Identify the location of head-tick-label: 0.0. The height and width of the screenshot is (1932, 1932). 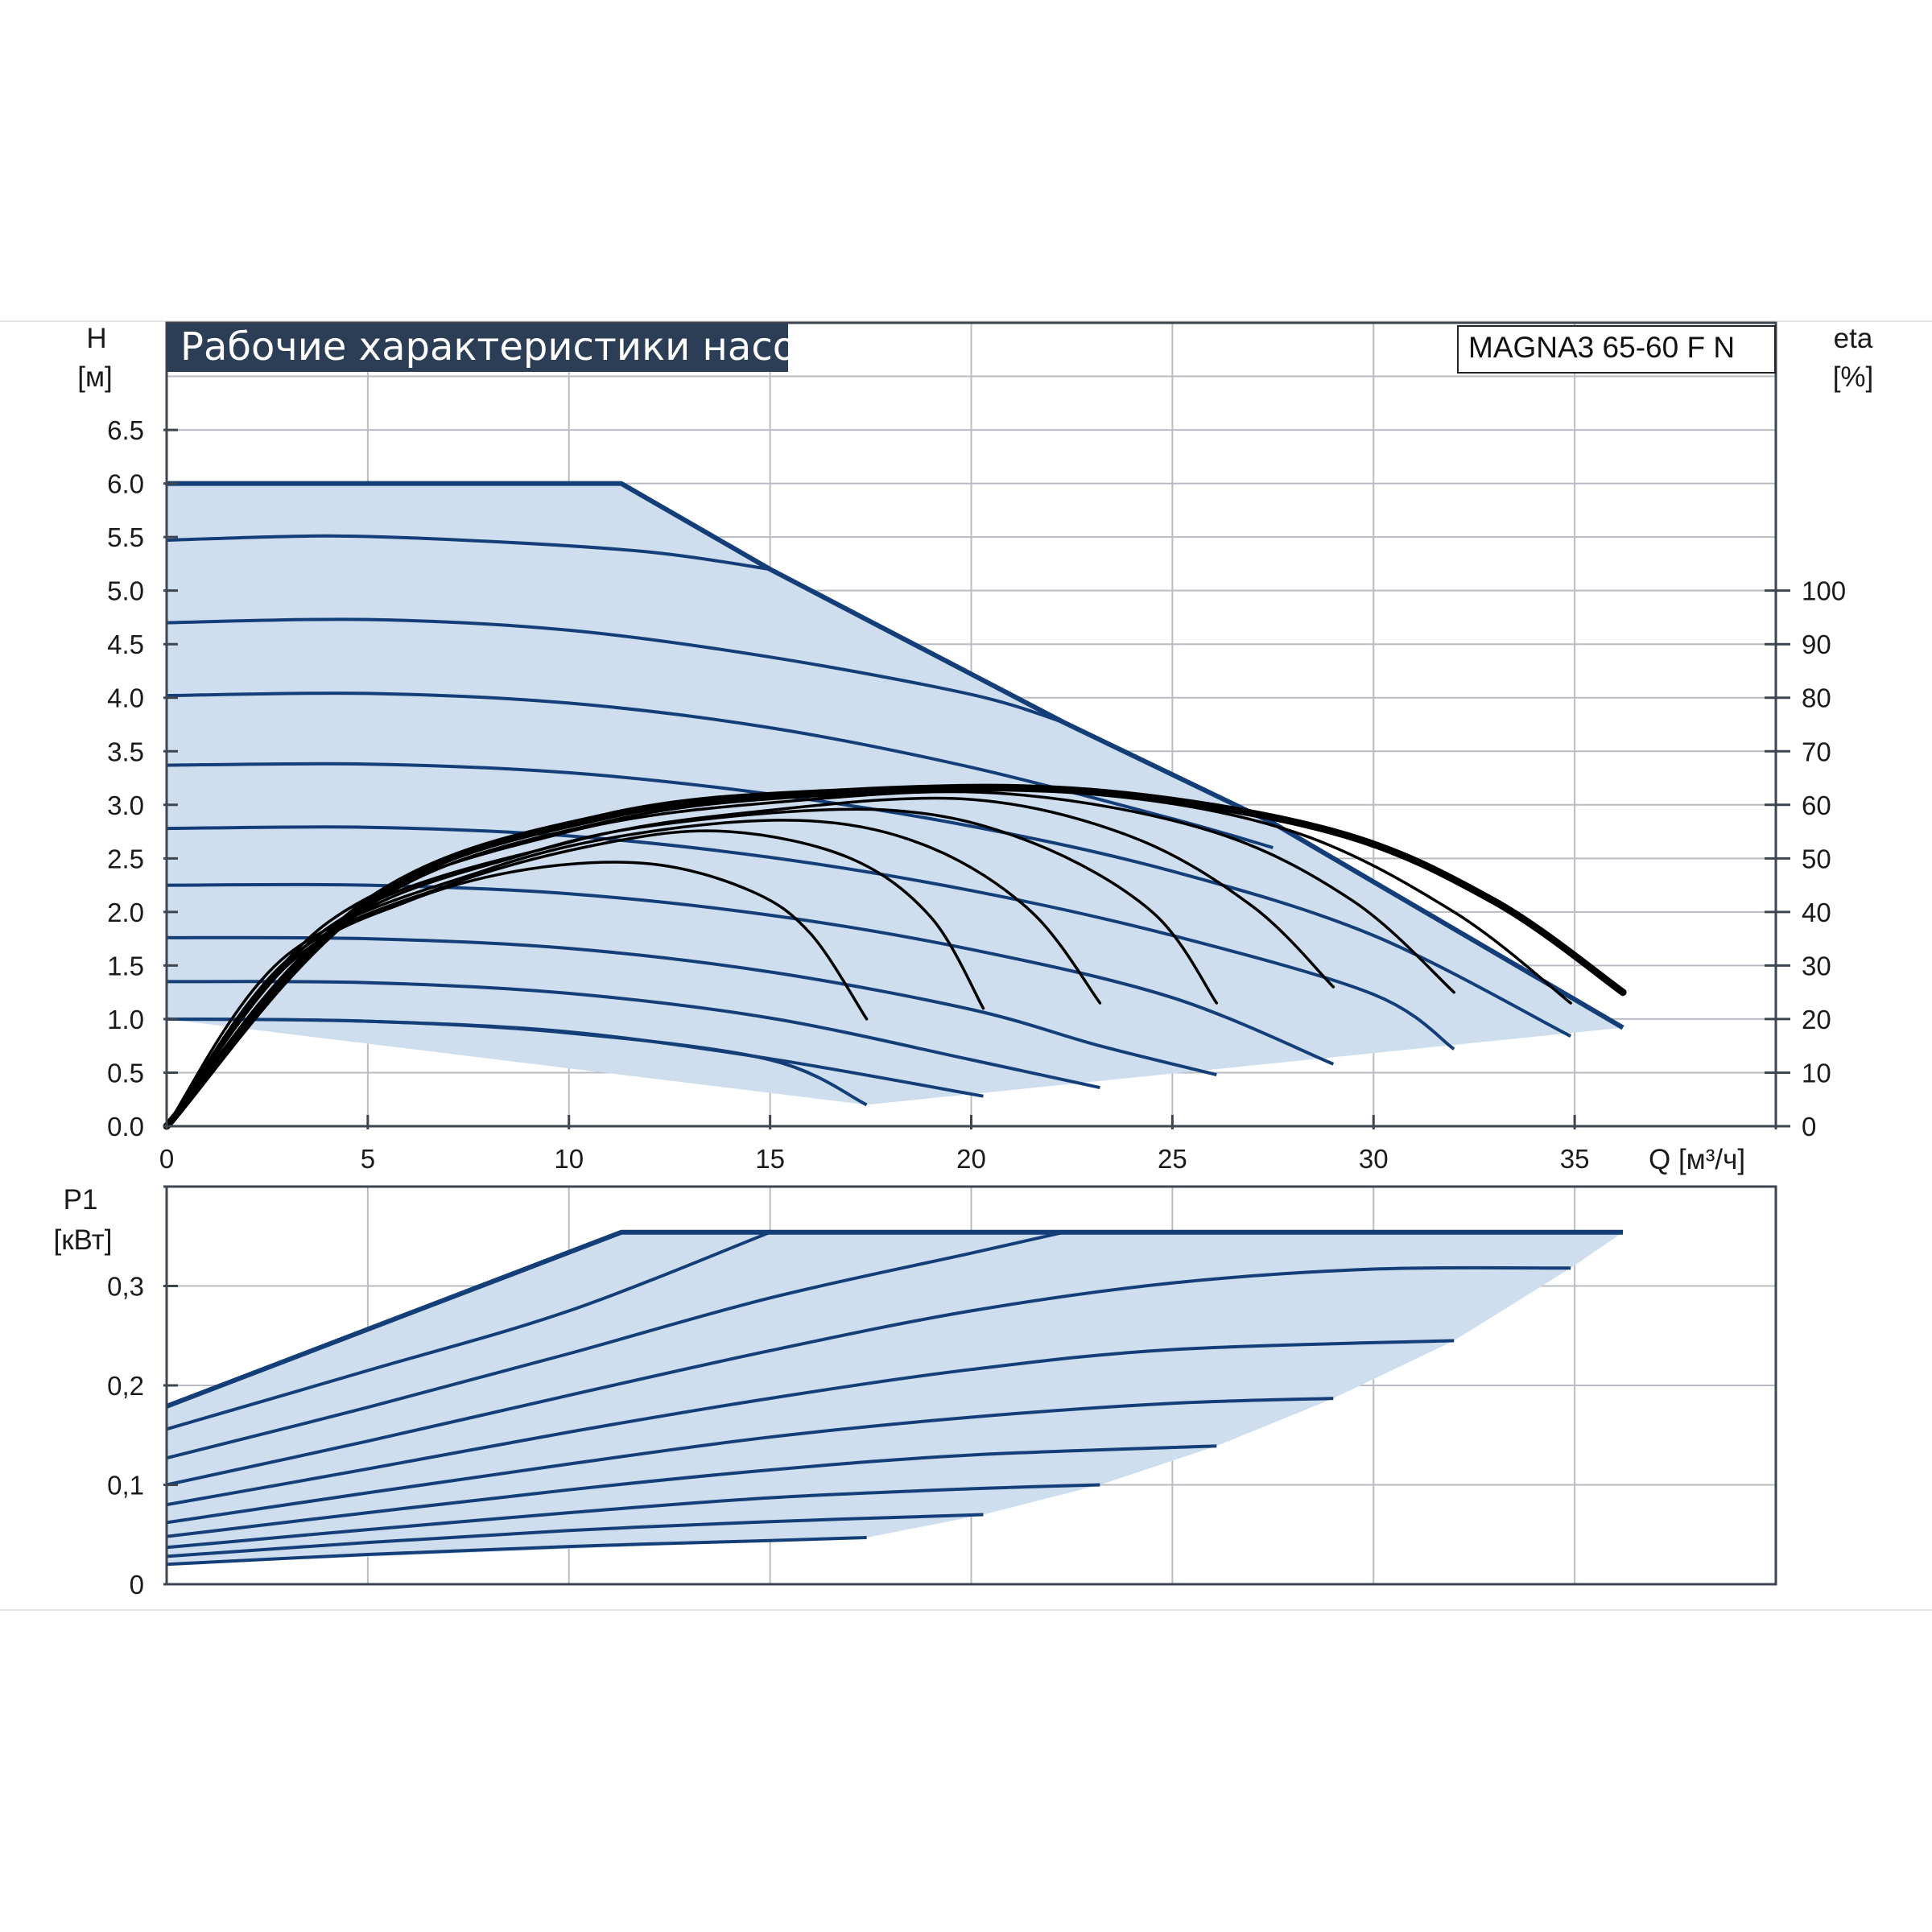
(126, 1126).